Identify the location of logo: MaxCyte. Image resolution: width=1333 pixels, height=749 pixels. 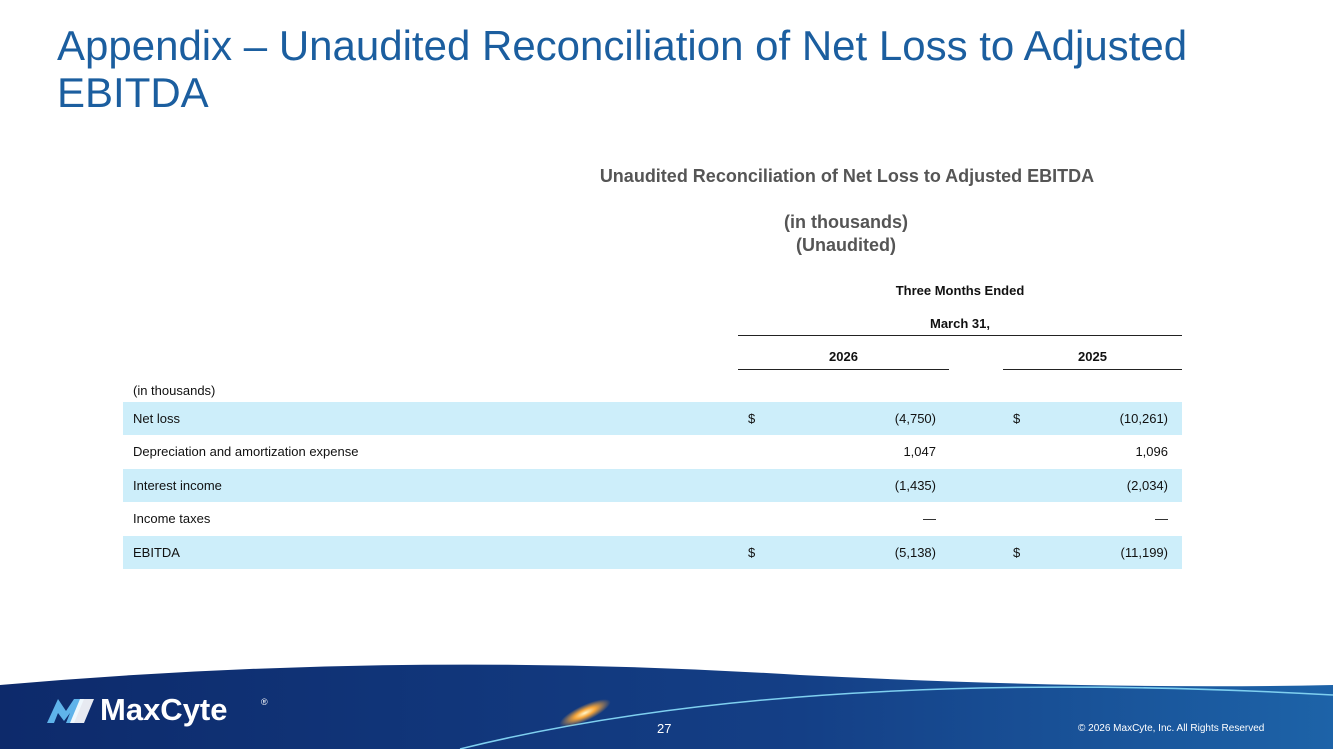
(164, 709).